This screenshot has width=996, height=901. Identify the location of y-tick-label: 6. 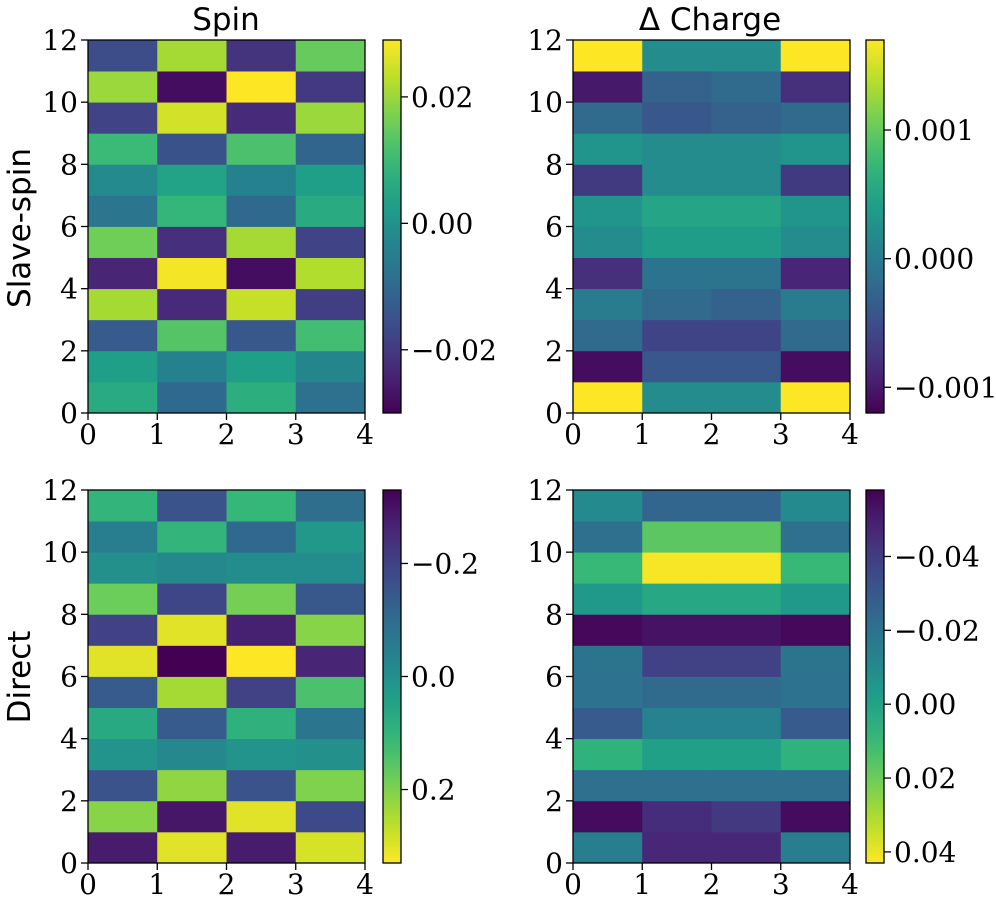
(554, 227).